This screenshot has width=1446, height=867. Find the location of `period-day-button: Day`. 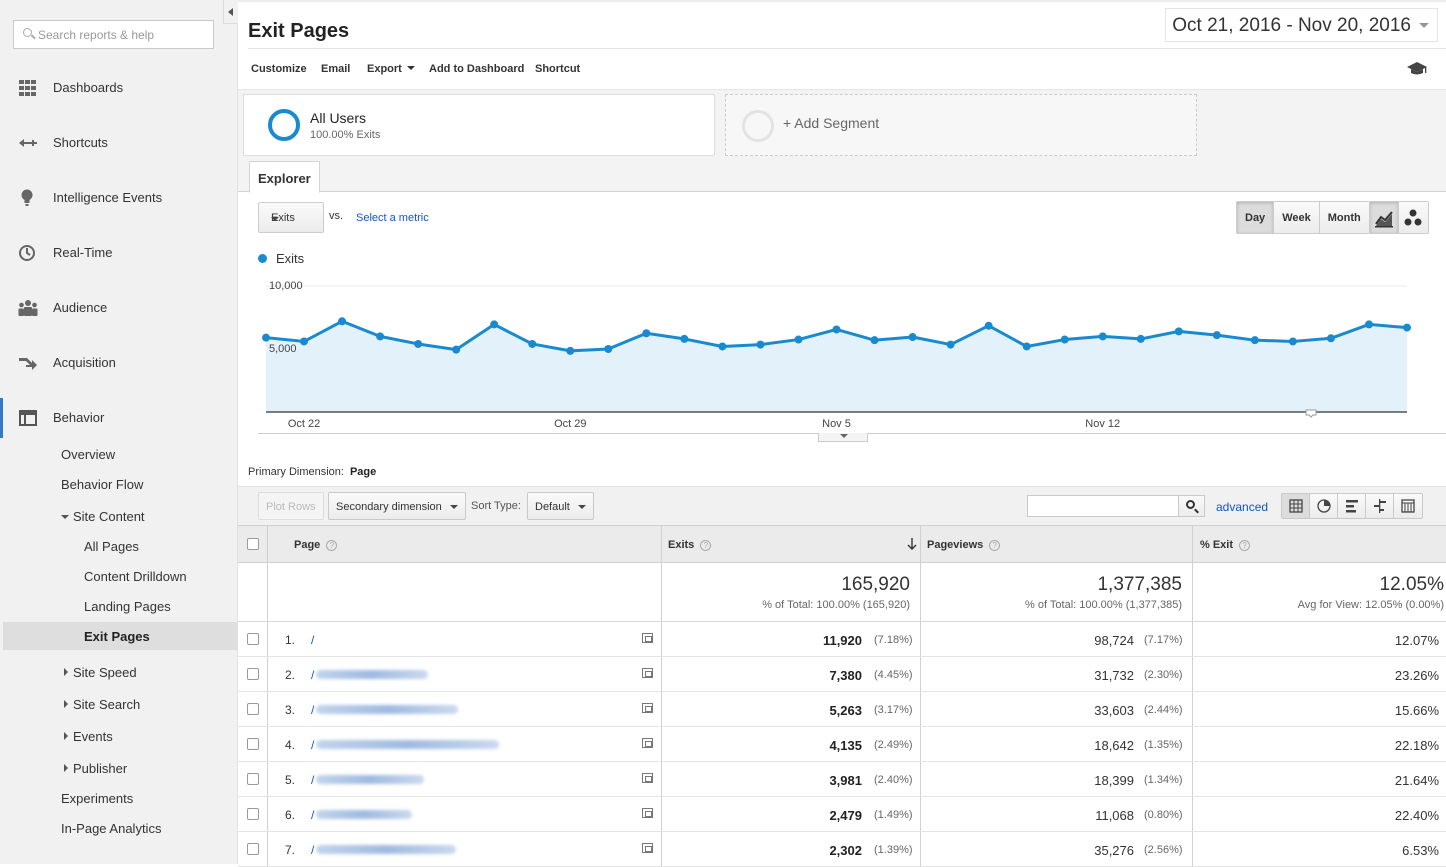

period-day-button: Day is located at coordinates (1256, 217).